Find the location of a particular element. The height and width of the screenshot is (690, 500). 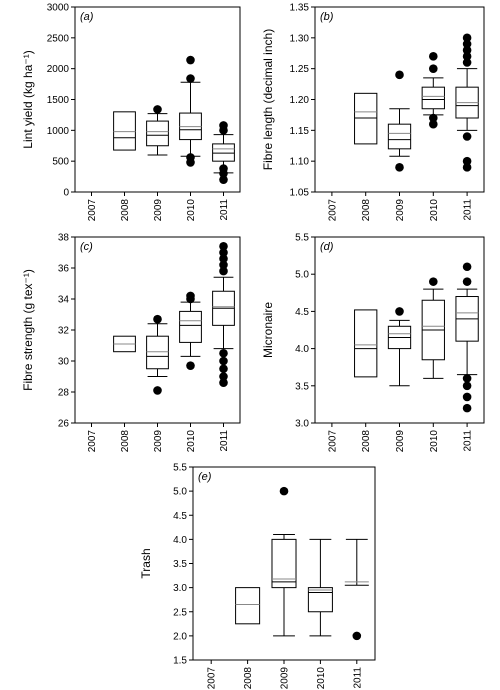

y-tick-label: 4.0 is located at coordinates (180, 540).